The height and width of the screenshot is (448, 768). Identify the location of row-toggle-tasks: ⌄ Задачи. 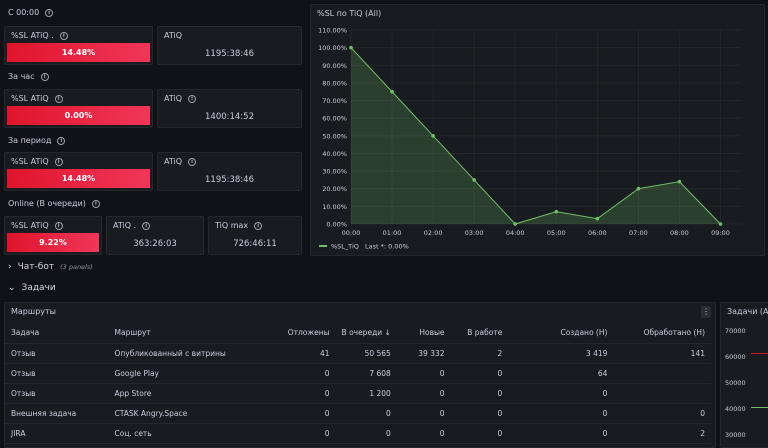
(32, 288).